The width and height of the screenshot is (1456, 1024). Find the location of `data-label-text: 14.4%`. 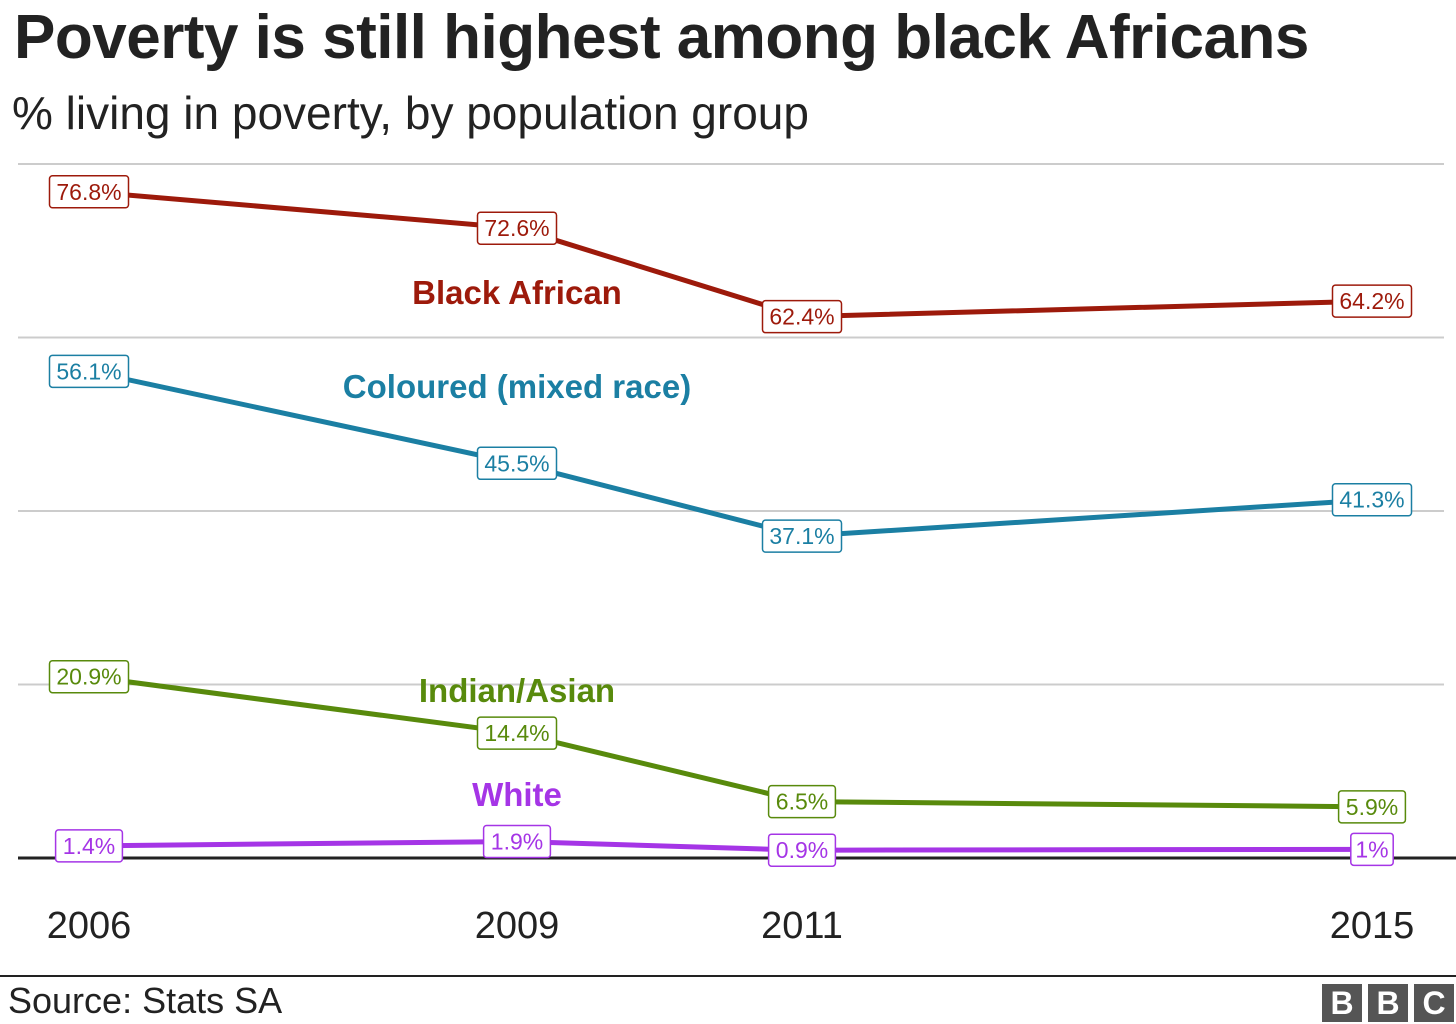

data-label-text: 14.4% is located at coordinates (516, 733).